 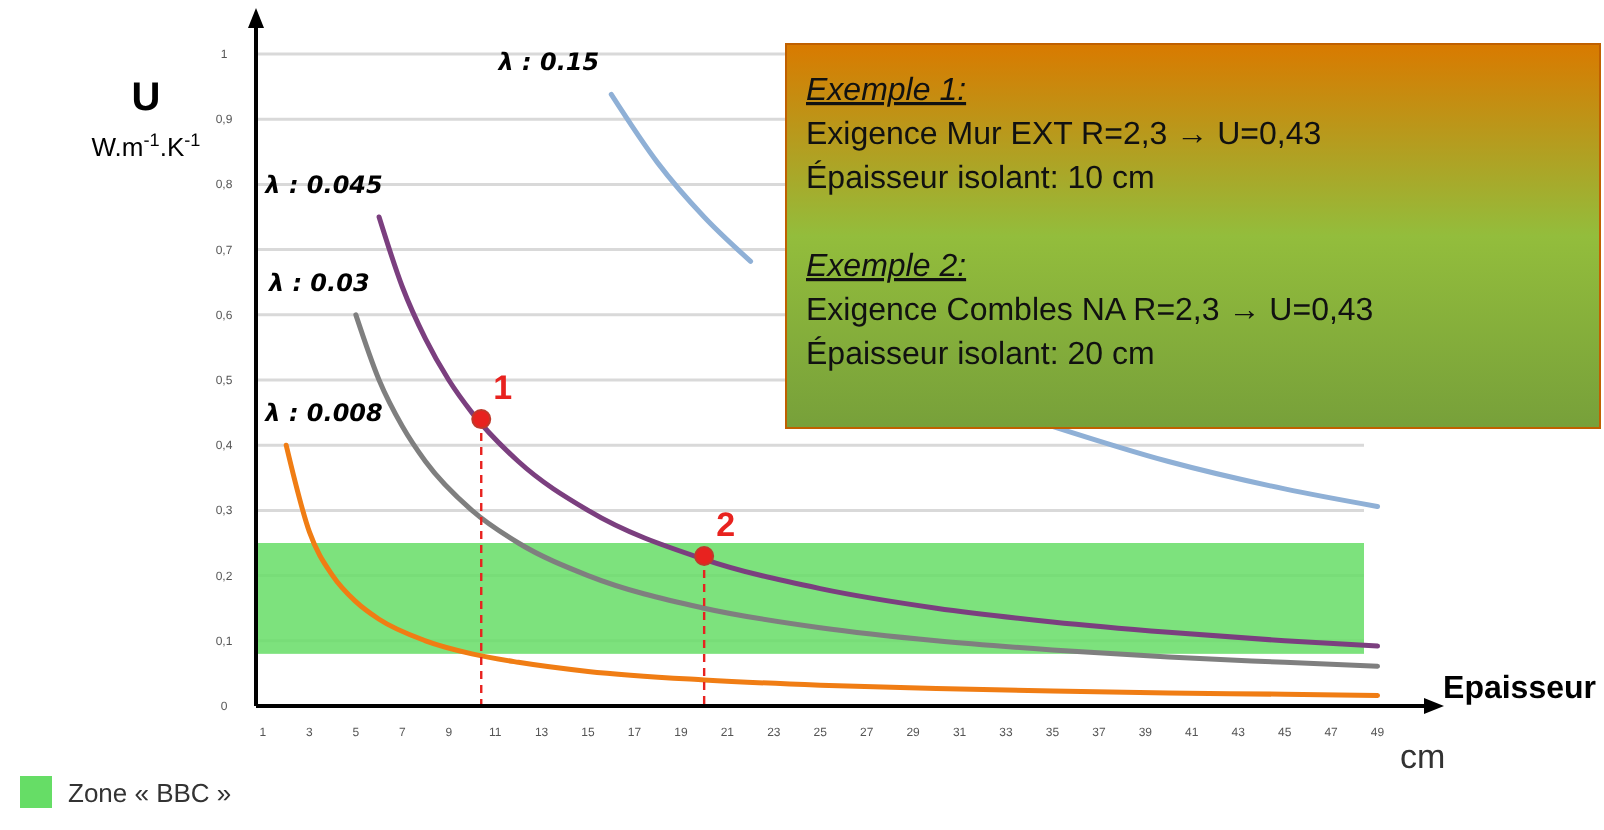 What do you see at coordinates (318, 282) in the screenshot?
I see `series-label: λ : 0.03` at bounding box center [318, 282].